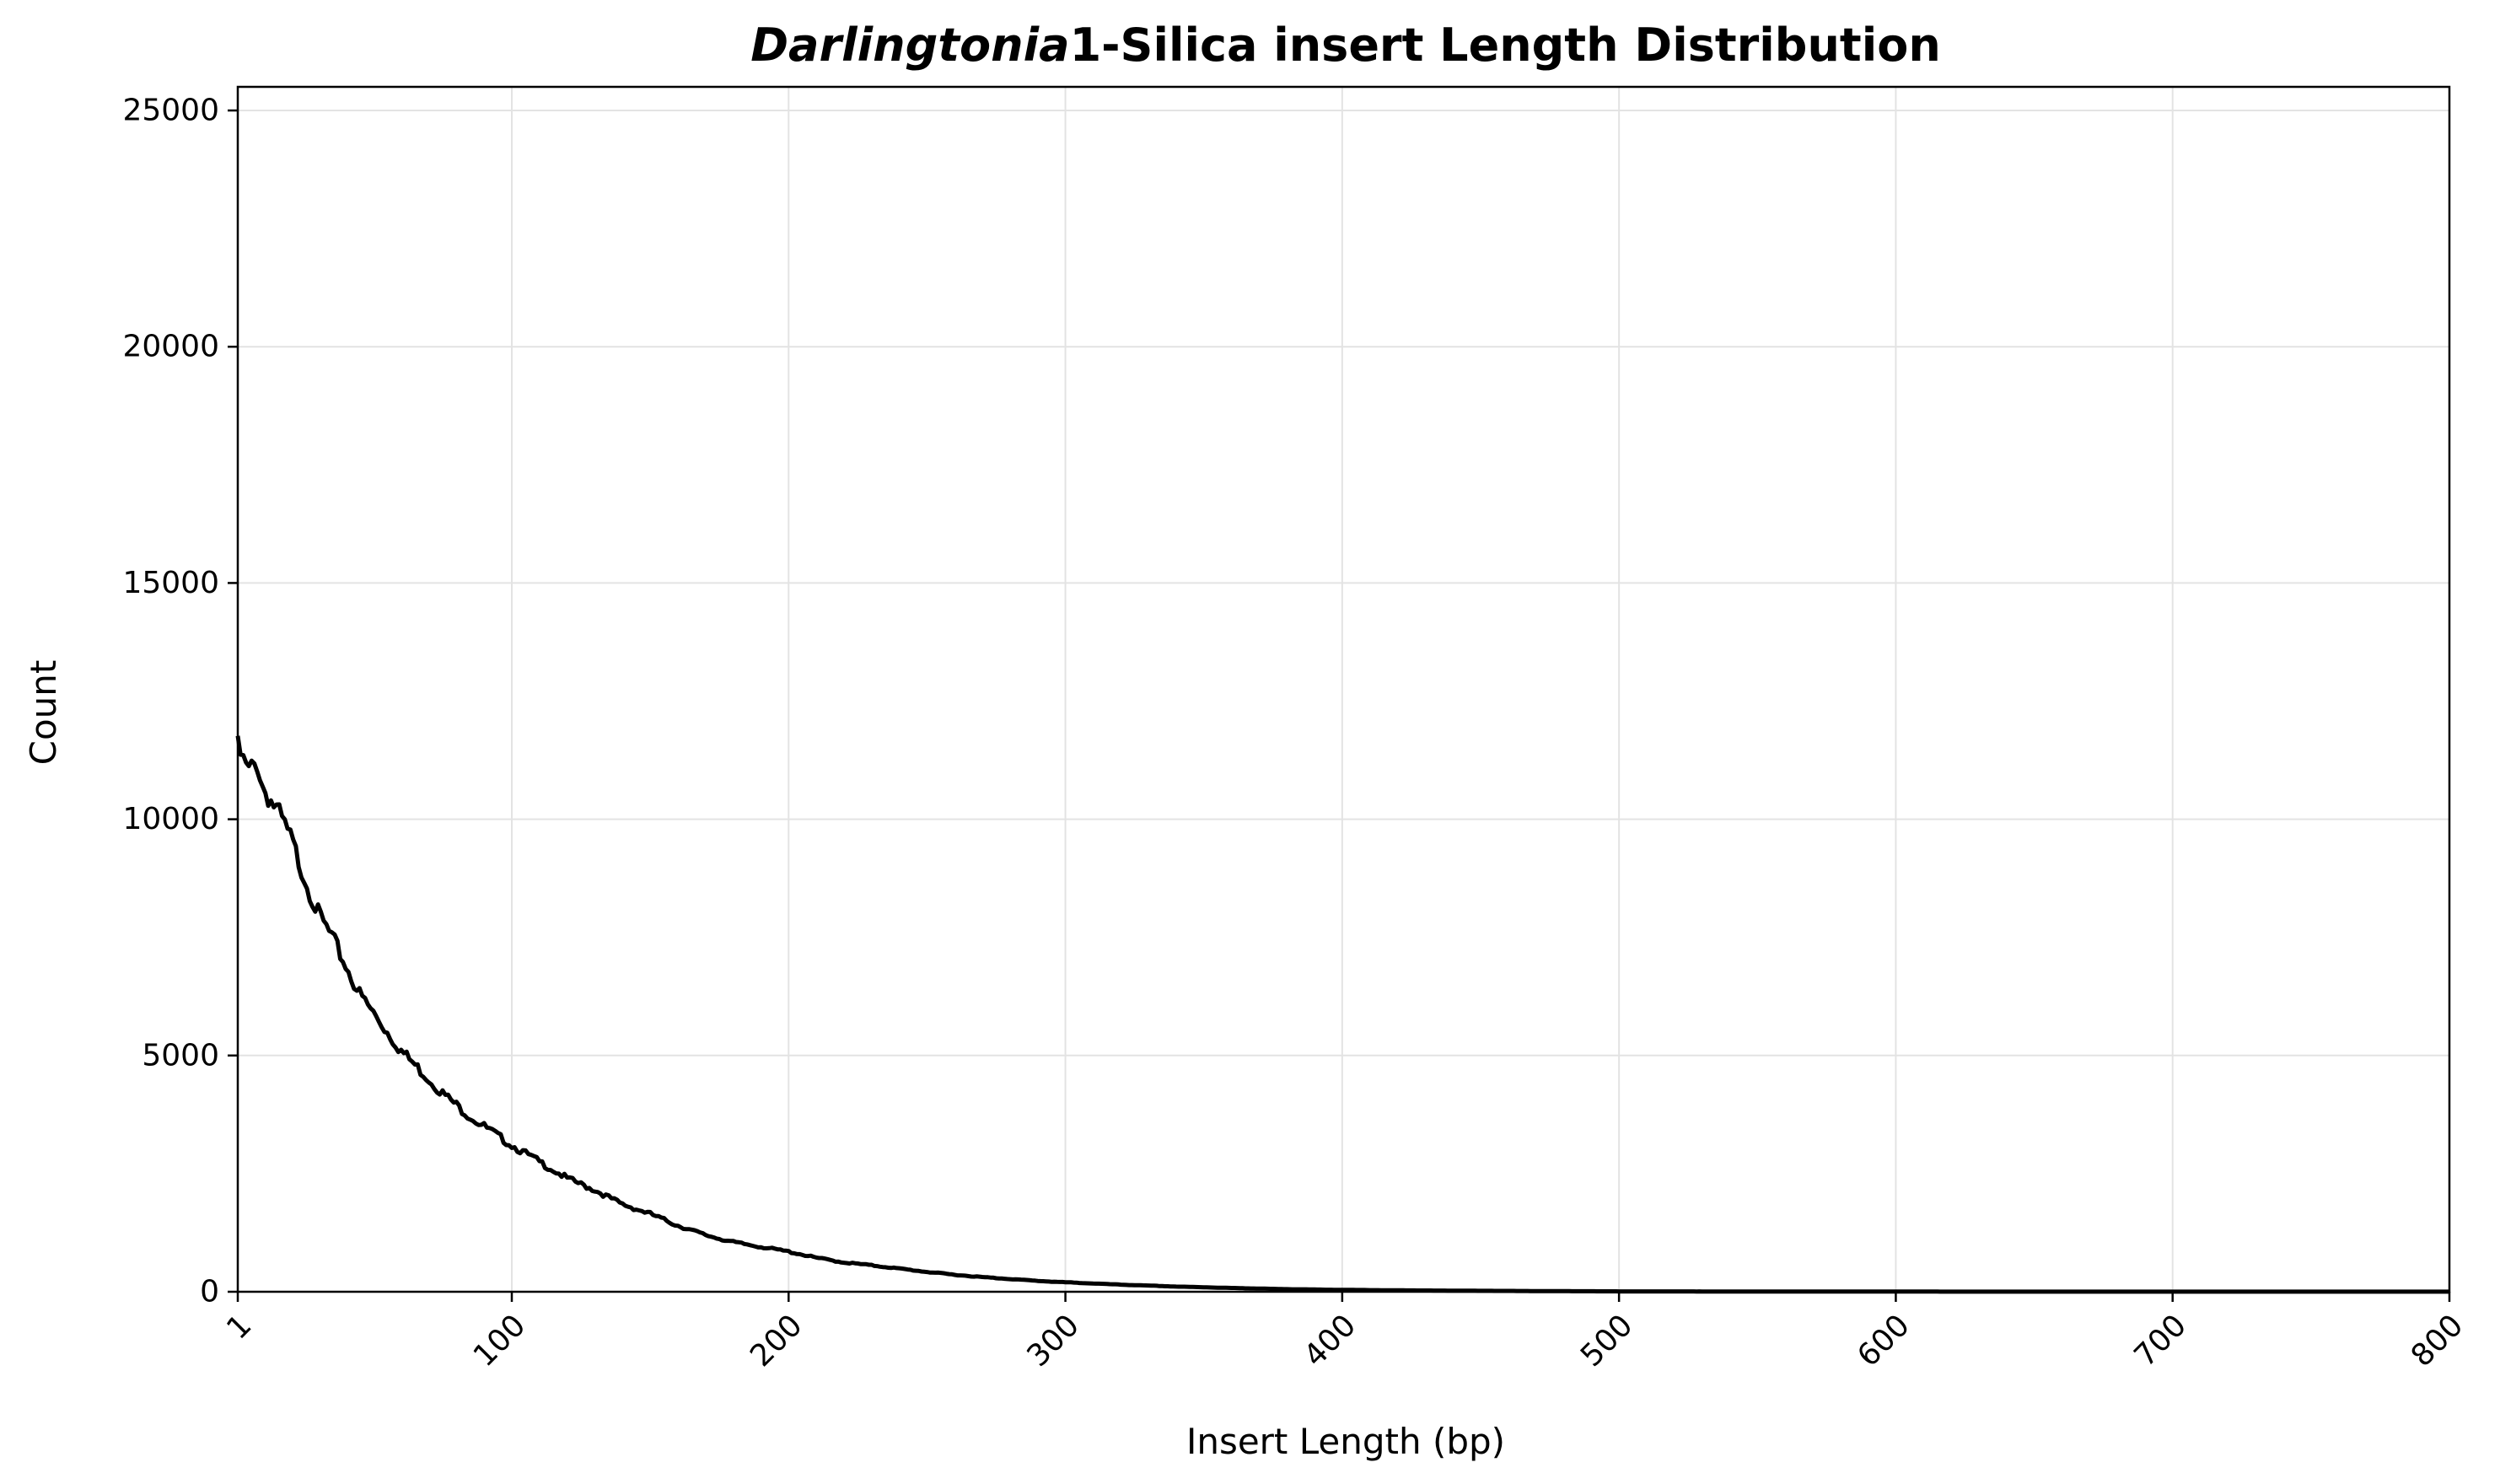 The height and width of the screenshot is (1484, 2500). Describe the element at coordinates (209, 1292) in the screenshot. I see `y-tick-label: 0` at that location.